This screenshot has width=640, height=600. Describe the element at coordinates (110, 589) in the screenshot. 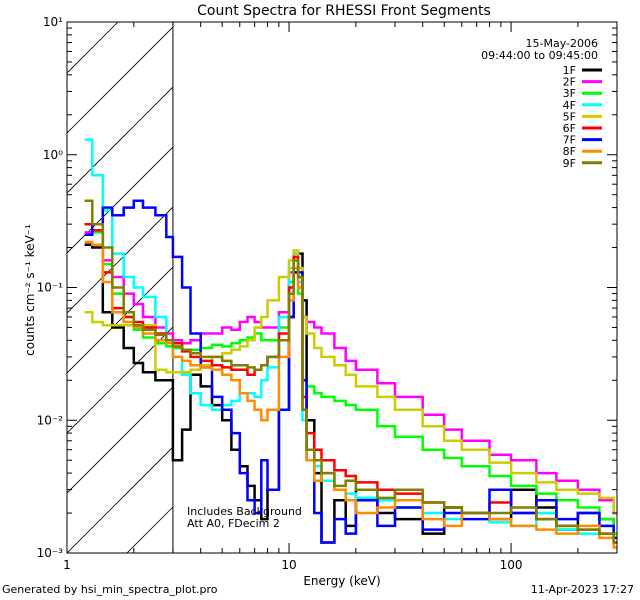

I see `generated-by-label: Generated by hsi_min_spectra_plot.pro` at that location.